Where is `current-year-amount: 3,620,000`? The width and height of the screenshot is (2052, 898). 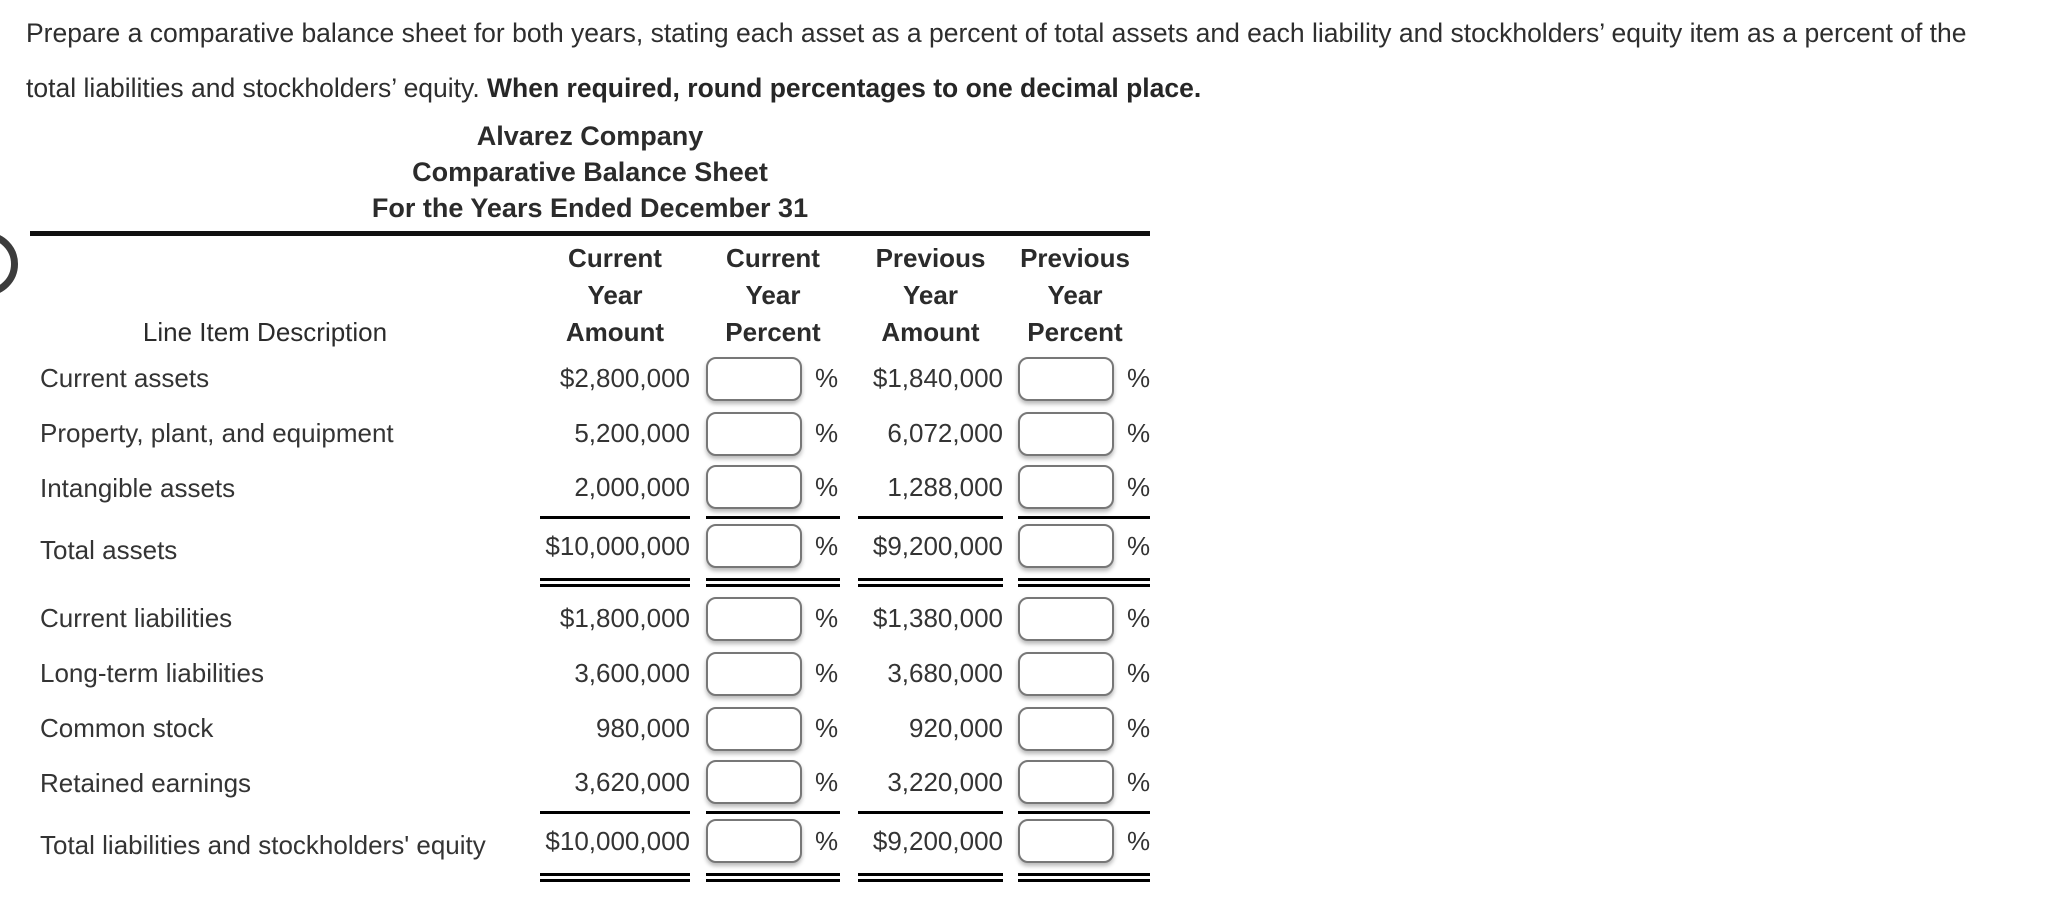 current-year-amount: 3,620,000 is located at coordinates (615, 785).